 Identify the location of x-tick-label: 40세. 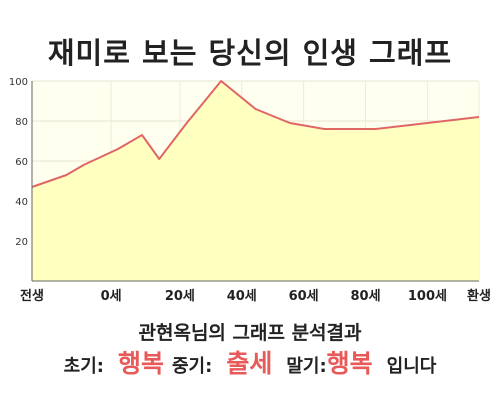
(242, 296).